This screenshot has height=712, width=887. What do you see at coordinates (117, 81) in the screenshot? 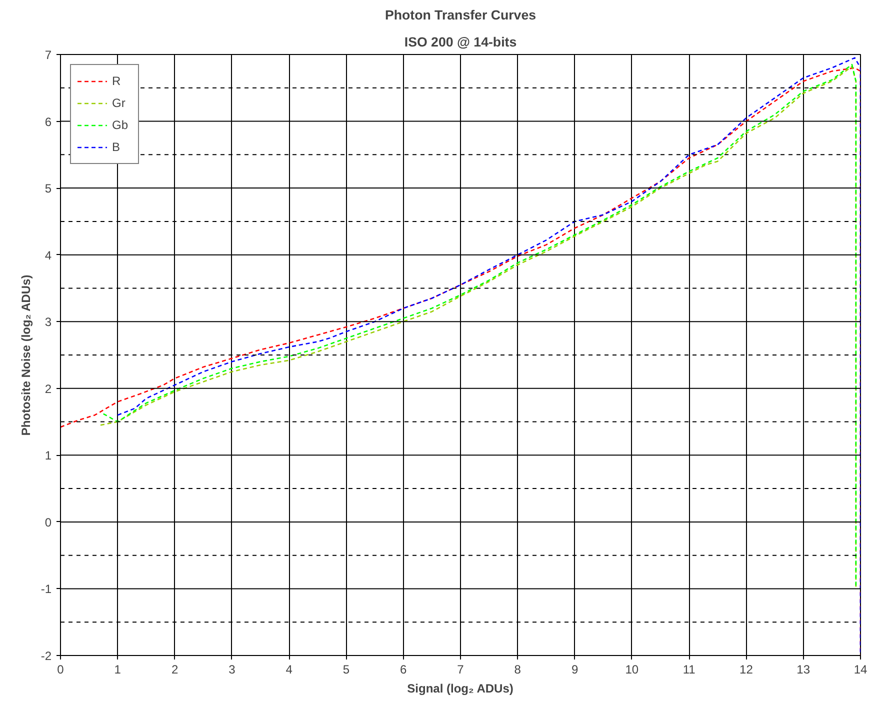
I see `legend-label: R` at bounding box center [117, 81].